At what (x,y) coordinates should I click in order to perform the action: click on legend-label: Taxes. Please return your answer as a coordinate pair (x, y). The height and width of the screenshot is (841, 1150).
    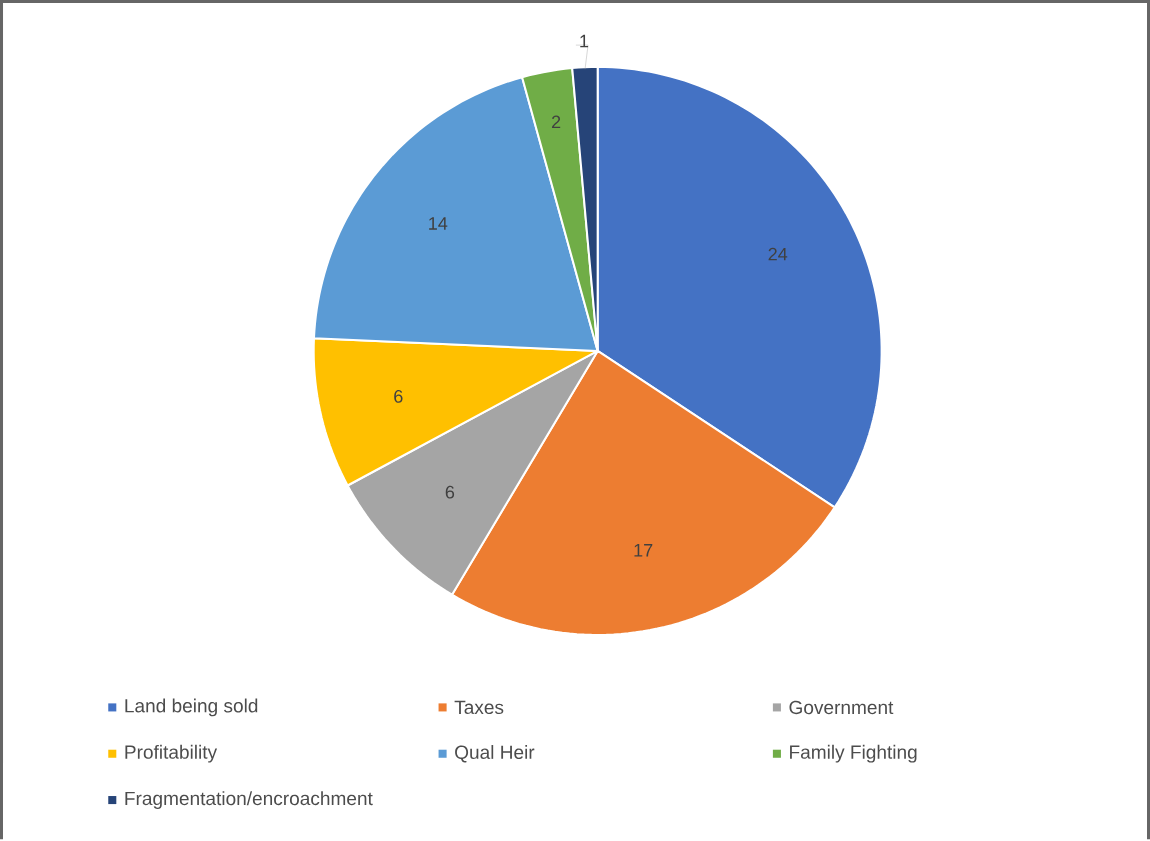
    Looking at the image, I should click on (479, 707).